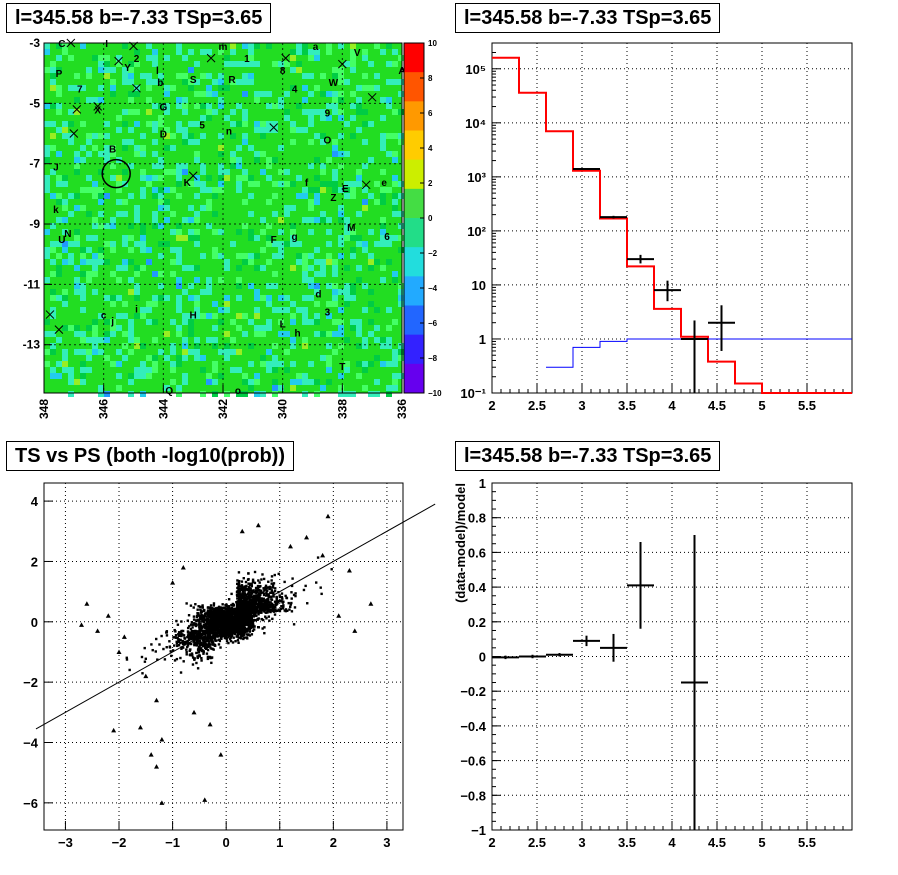 Image resolution: width=898 pixels, height=875 pixels. Describe the element at coordinates (30, 682) in the screenshot. I see `scatter-y-tick-label: −2` at that location.